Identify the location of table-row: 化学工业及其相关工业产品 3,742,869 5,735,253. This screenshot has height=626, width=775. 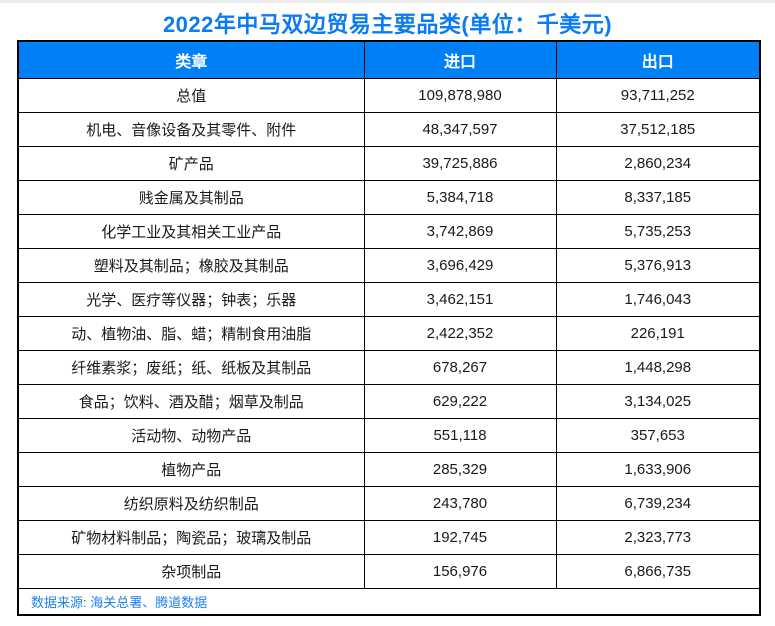
(389, 231).